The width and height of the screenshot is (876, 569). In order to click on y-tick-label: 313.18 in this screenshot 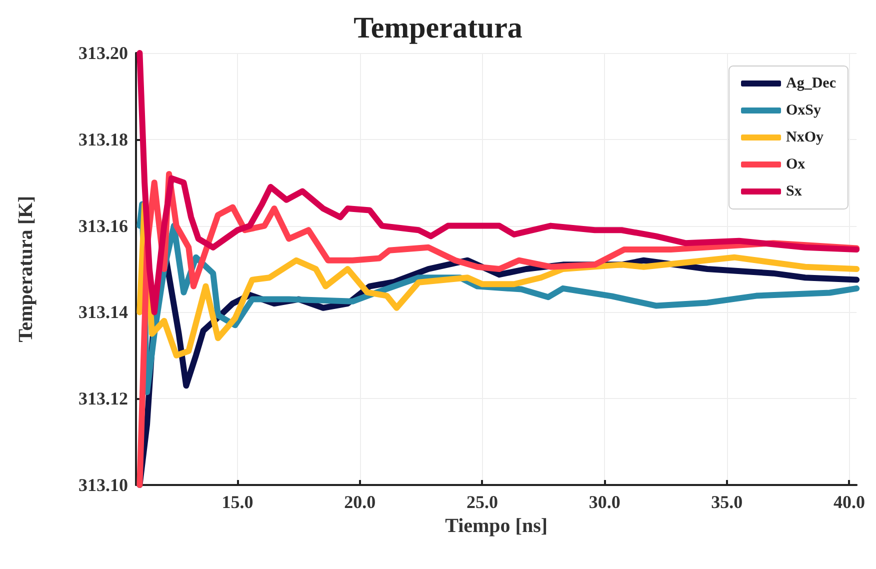, I will do `click(103, 139)`.